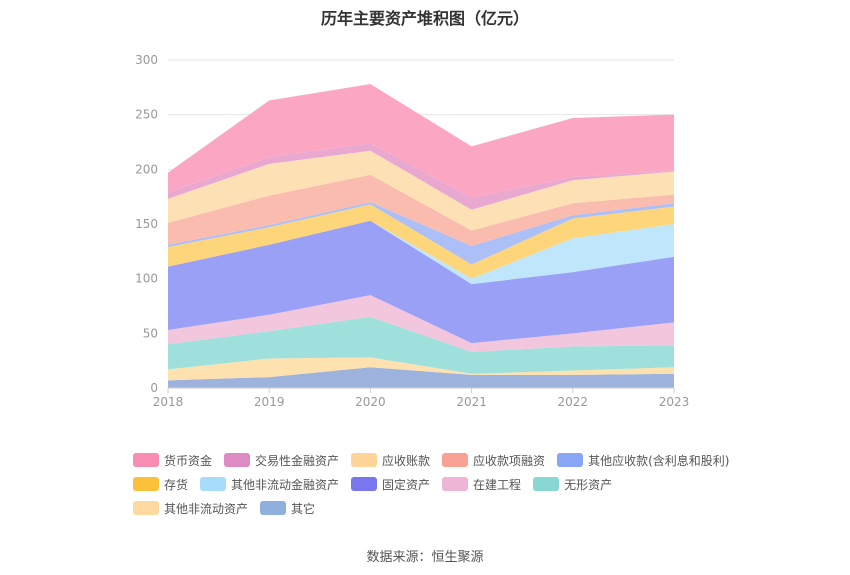 This screenshot has width=850, height=575. What do you see at coordinates (497, 484) in the screenshot?
I see `legend-label: 在建工程` at bounding box center [497, 484].